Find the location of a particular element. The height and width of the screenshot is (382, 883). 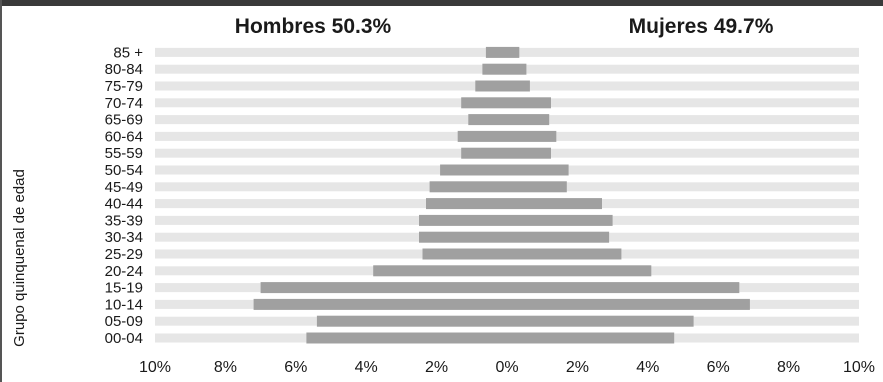

age-group-label: 05-09 is located at coordinates (124, 321).